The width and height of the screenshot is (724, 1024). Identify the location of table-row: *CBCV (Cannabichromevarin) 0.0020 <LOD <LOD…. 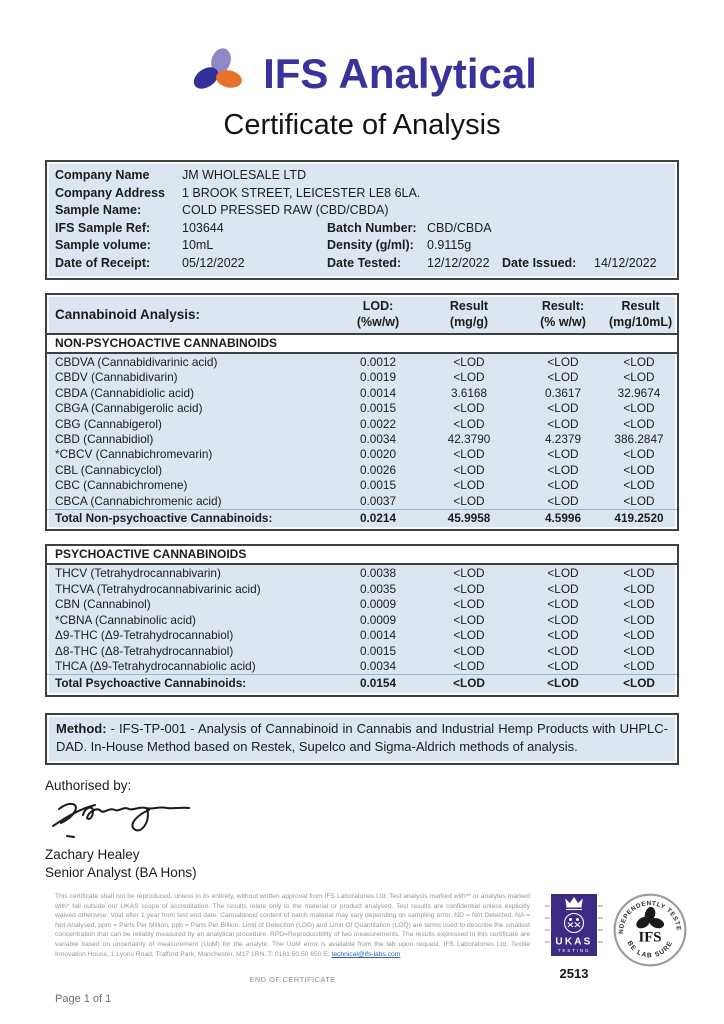
(362, 454).